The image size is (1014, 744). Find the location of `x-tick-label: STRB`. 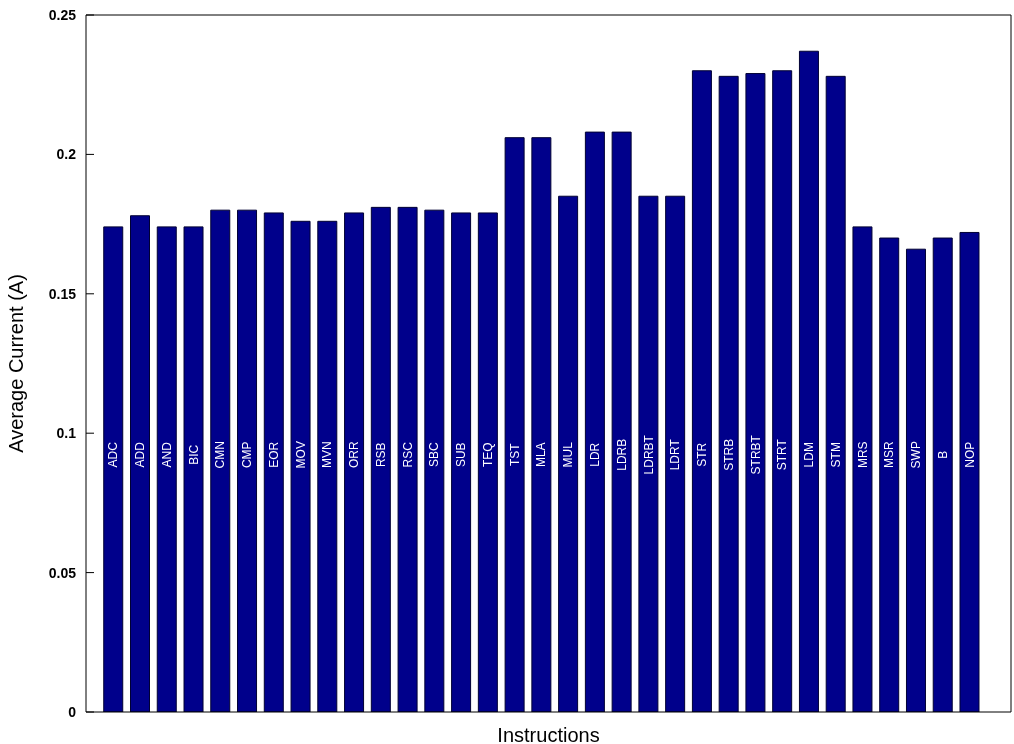

x-tick-label: STRB is located at coordinates (728, 454).